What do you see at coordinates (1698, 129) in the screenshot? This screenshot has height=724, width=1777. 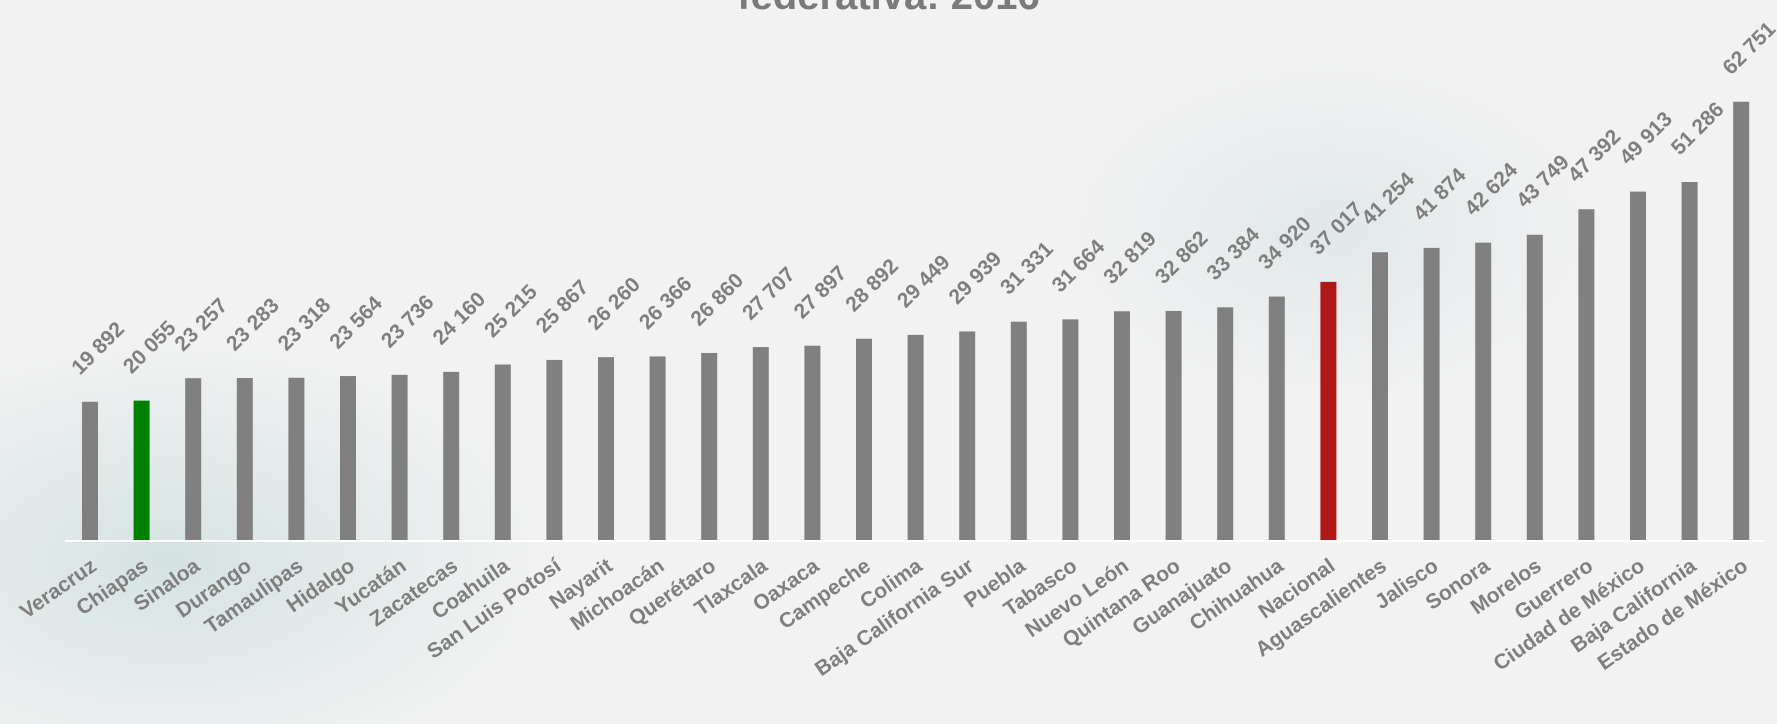 I see `value-label-baja-california: 51 286` at bounding box center [1698, 129].